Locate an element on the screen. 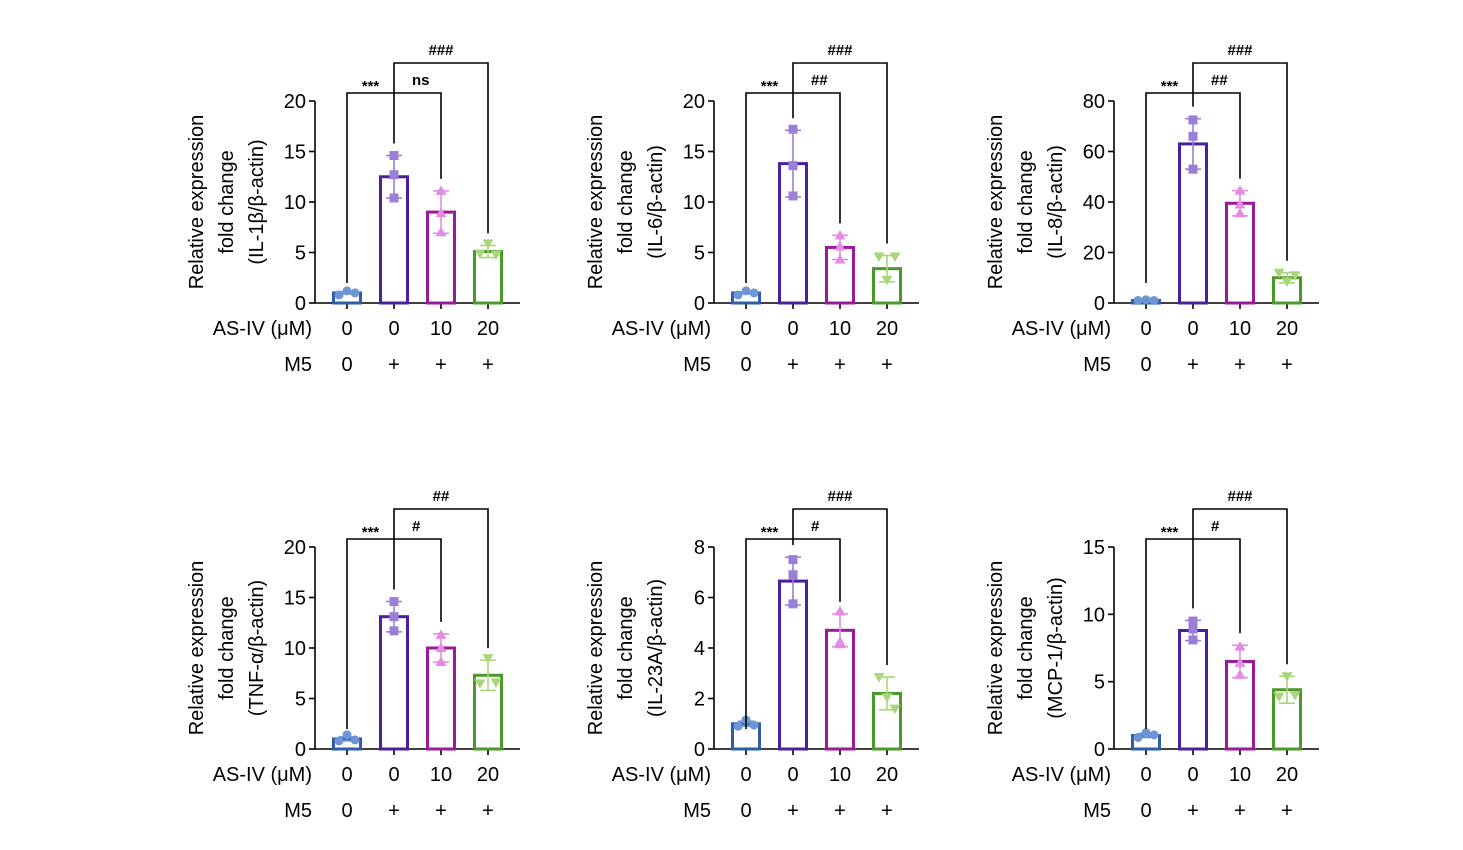 The height and width of the screenshot is (850, 1463). significance-label: ns is located at coordinates (421, 80).